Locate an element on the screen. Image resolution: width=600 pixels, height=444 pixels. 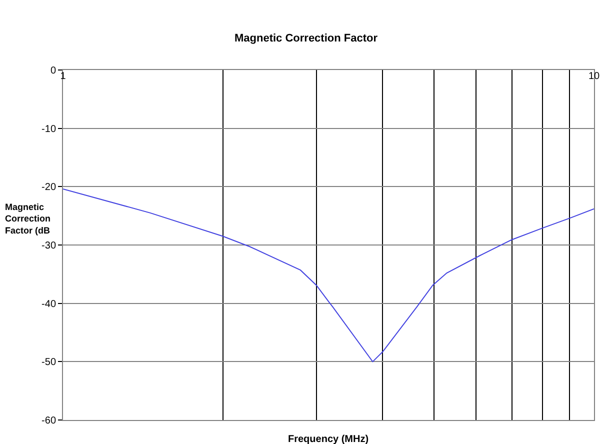
y-tick-label: -50 is located at coordinates (49, 362).